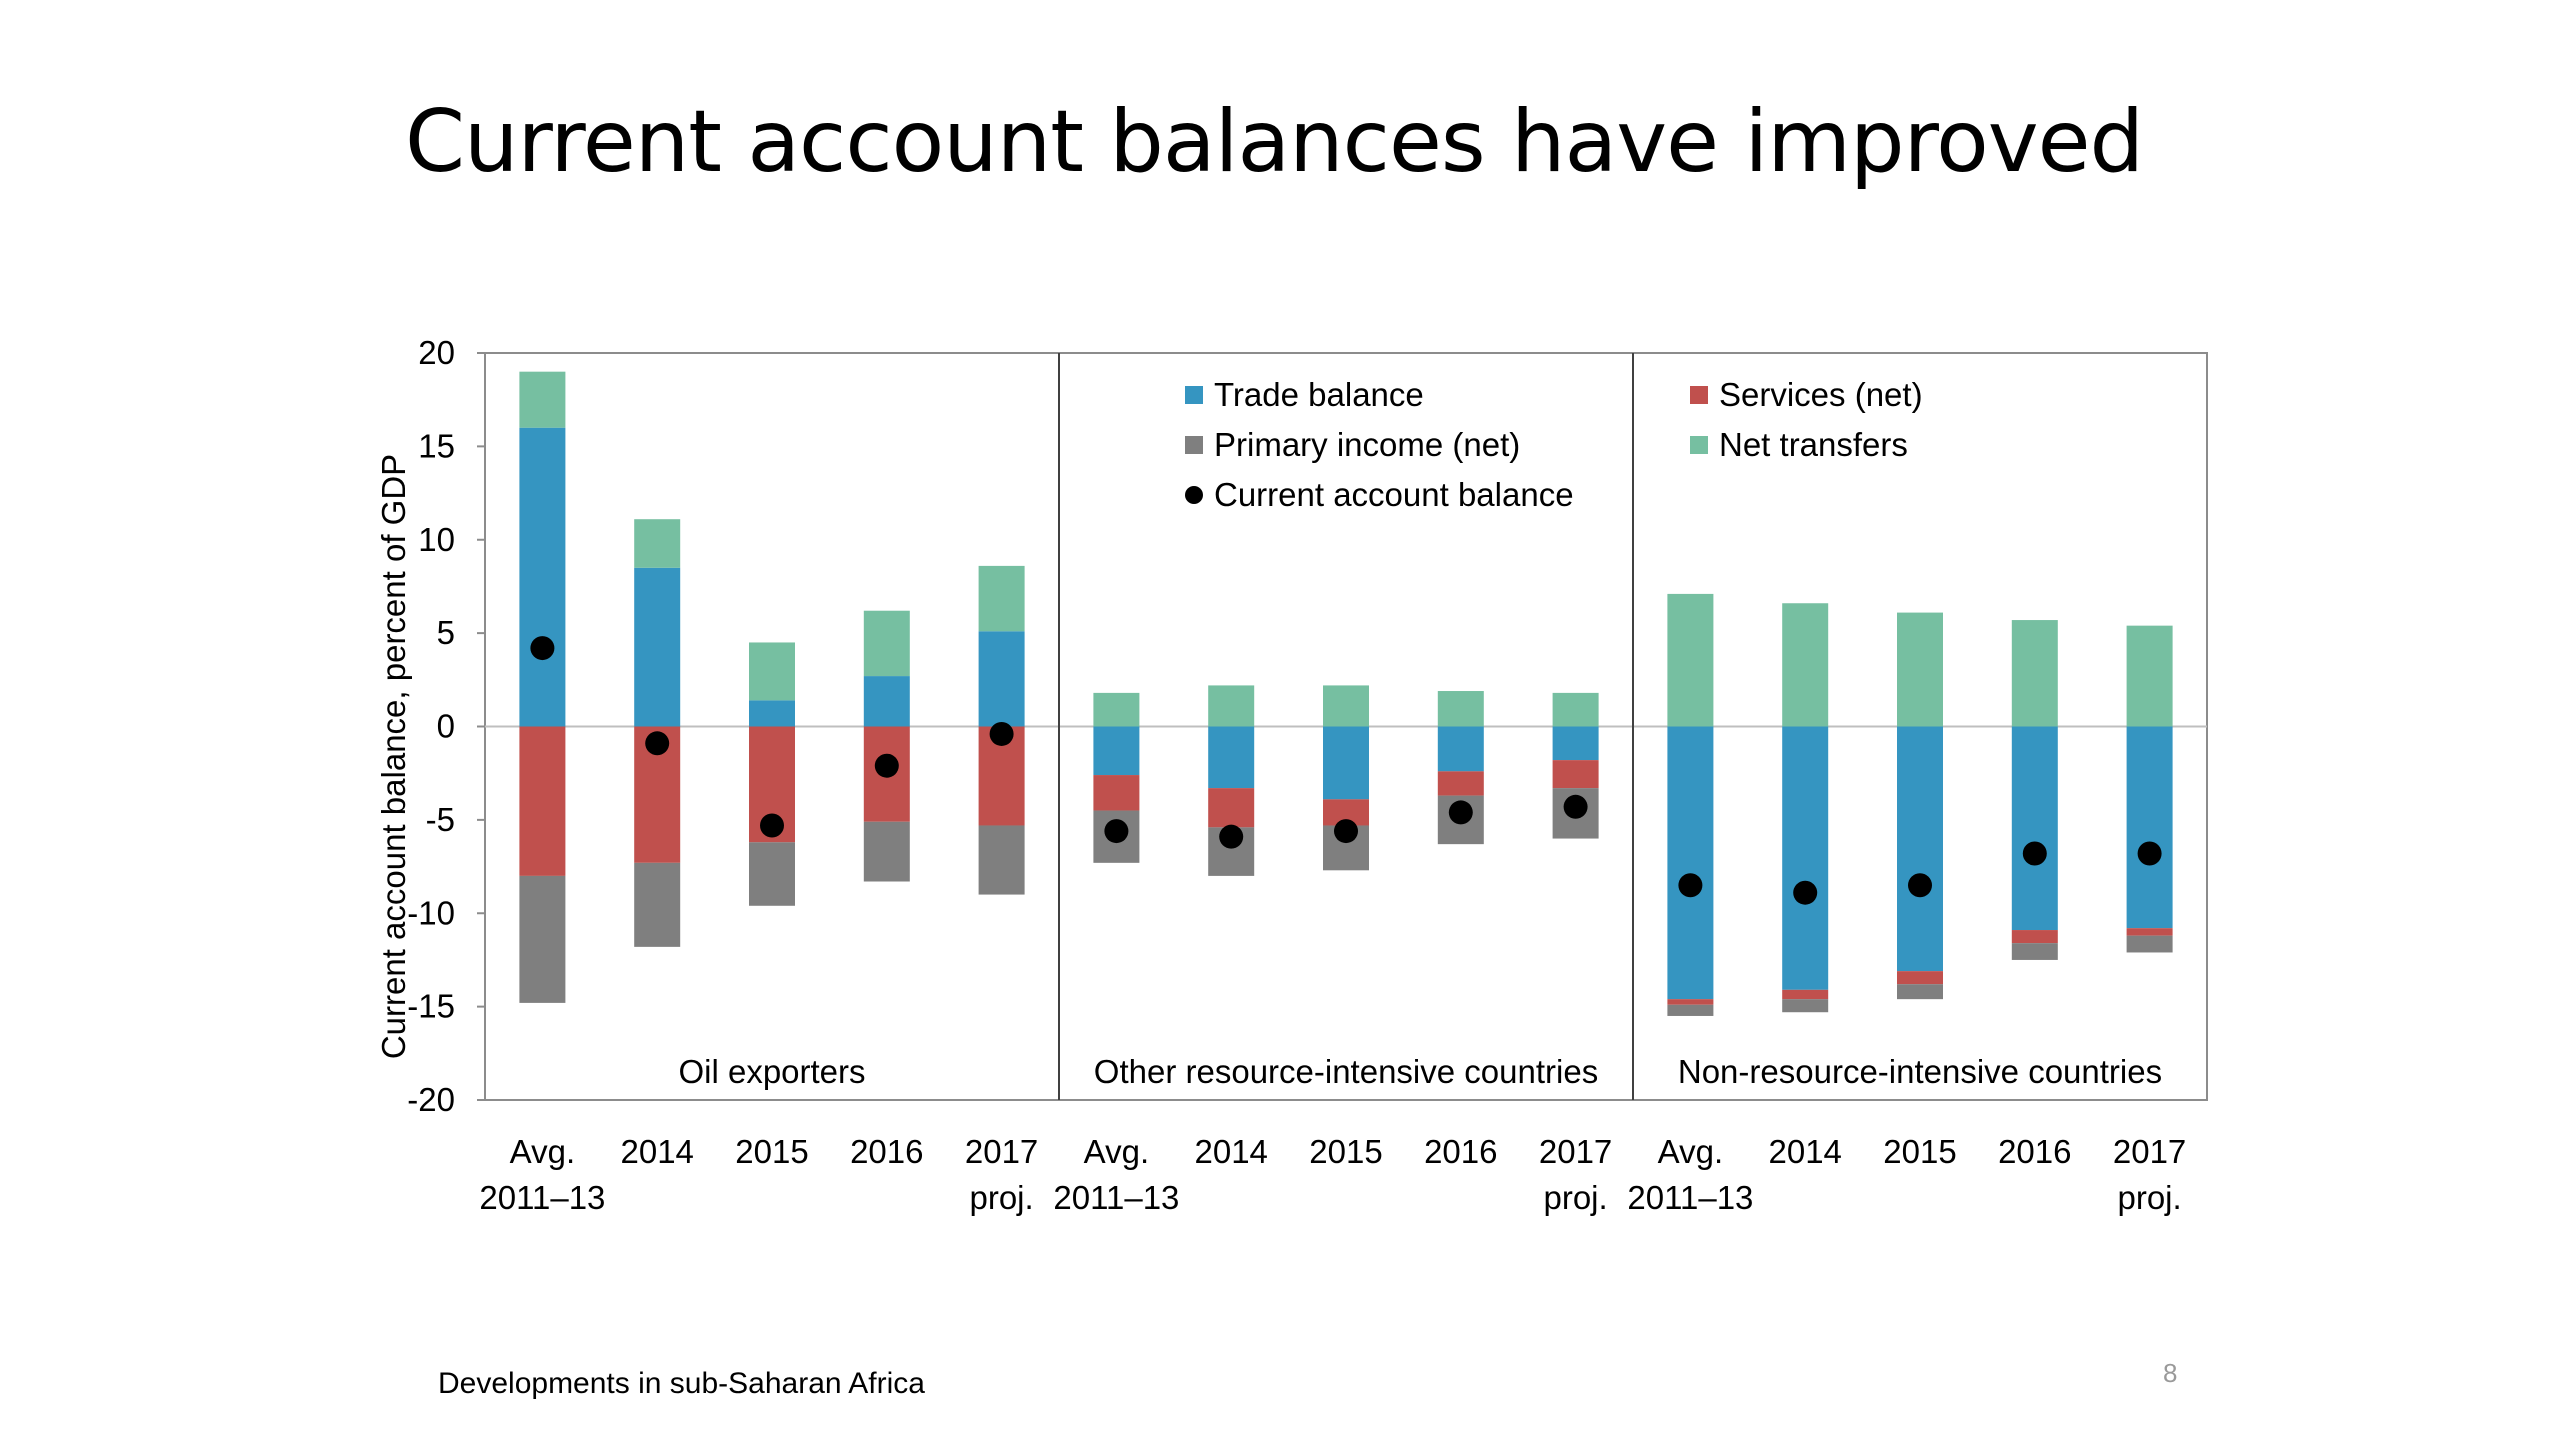 This screenshot has width=2560, height=1445. I want to click on legend-label-services: Services (net), so click(1821, 394).